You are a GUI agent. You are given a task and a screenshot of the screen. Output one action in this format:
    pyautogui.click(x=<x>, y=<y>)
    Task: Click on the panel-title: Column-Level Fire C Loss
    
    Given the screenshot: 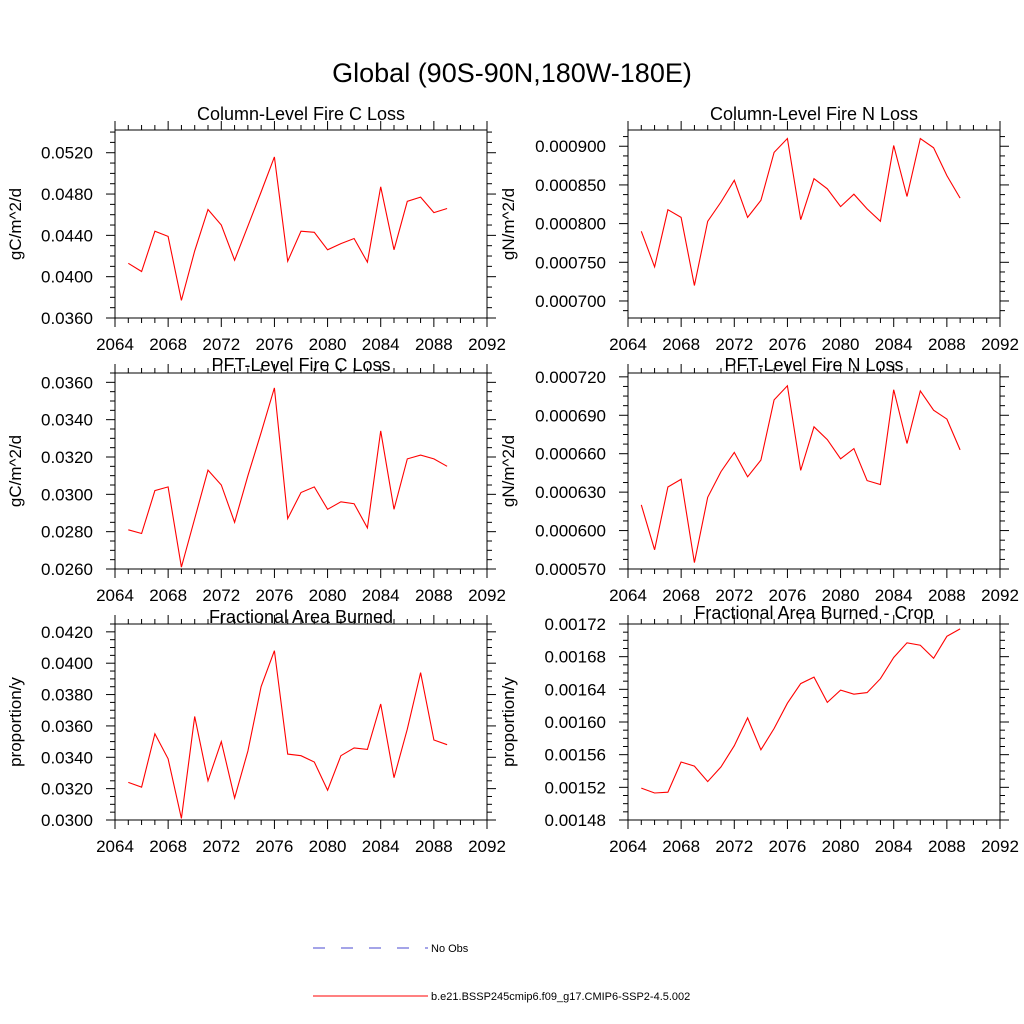 What is the action you would take?
    pyautogui.click(x=301, y=114)
    